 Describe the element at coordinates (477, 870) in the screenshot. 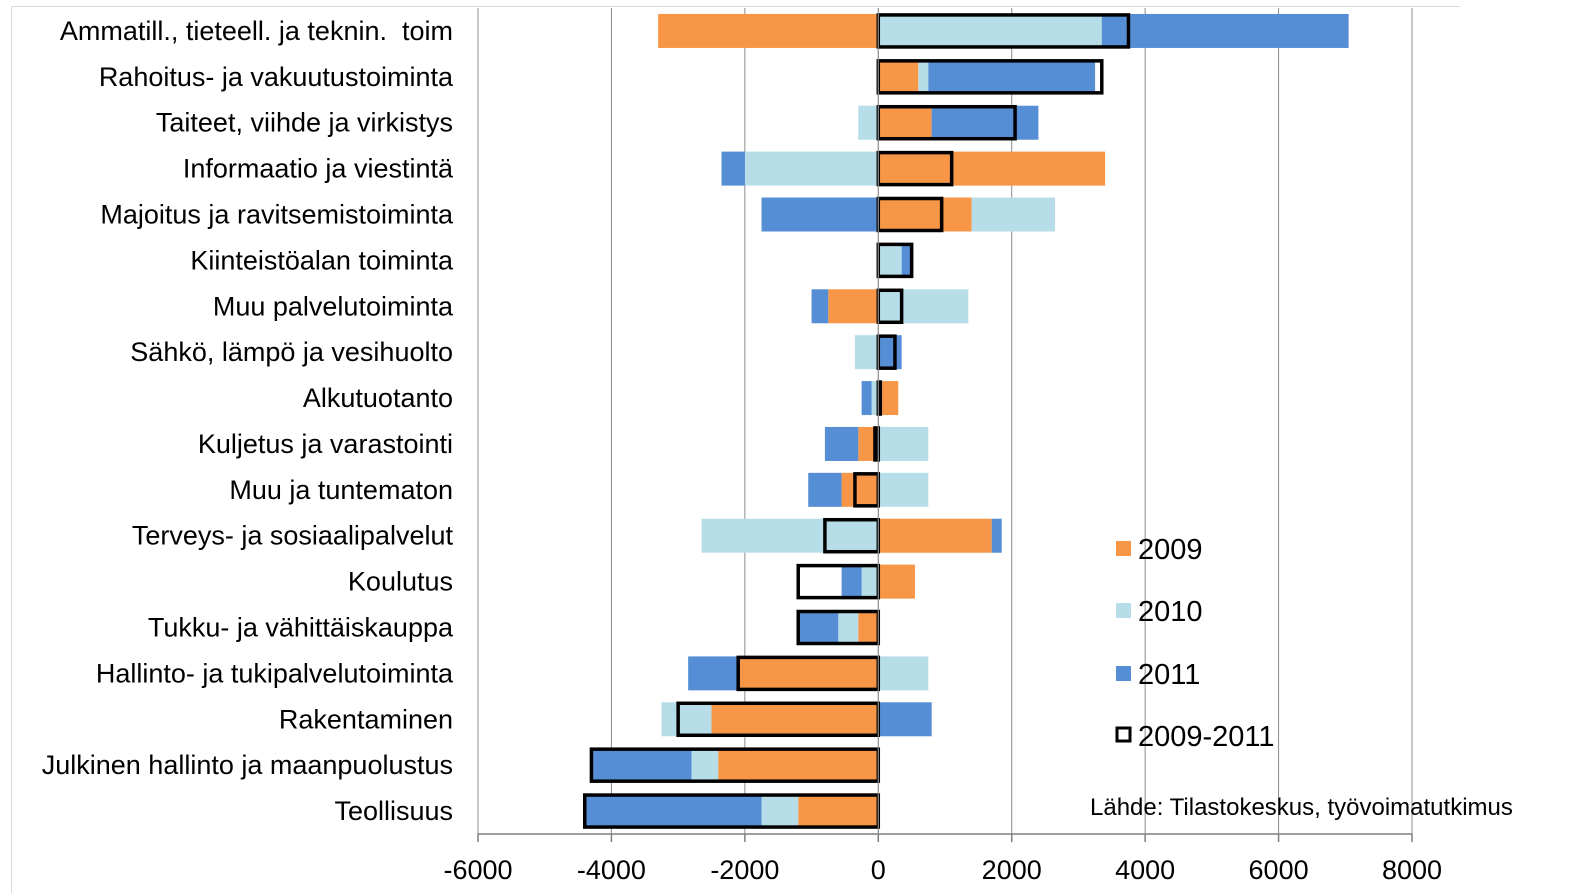

I see `x-tick-label--6000: -6000` at that location.